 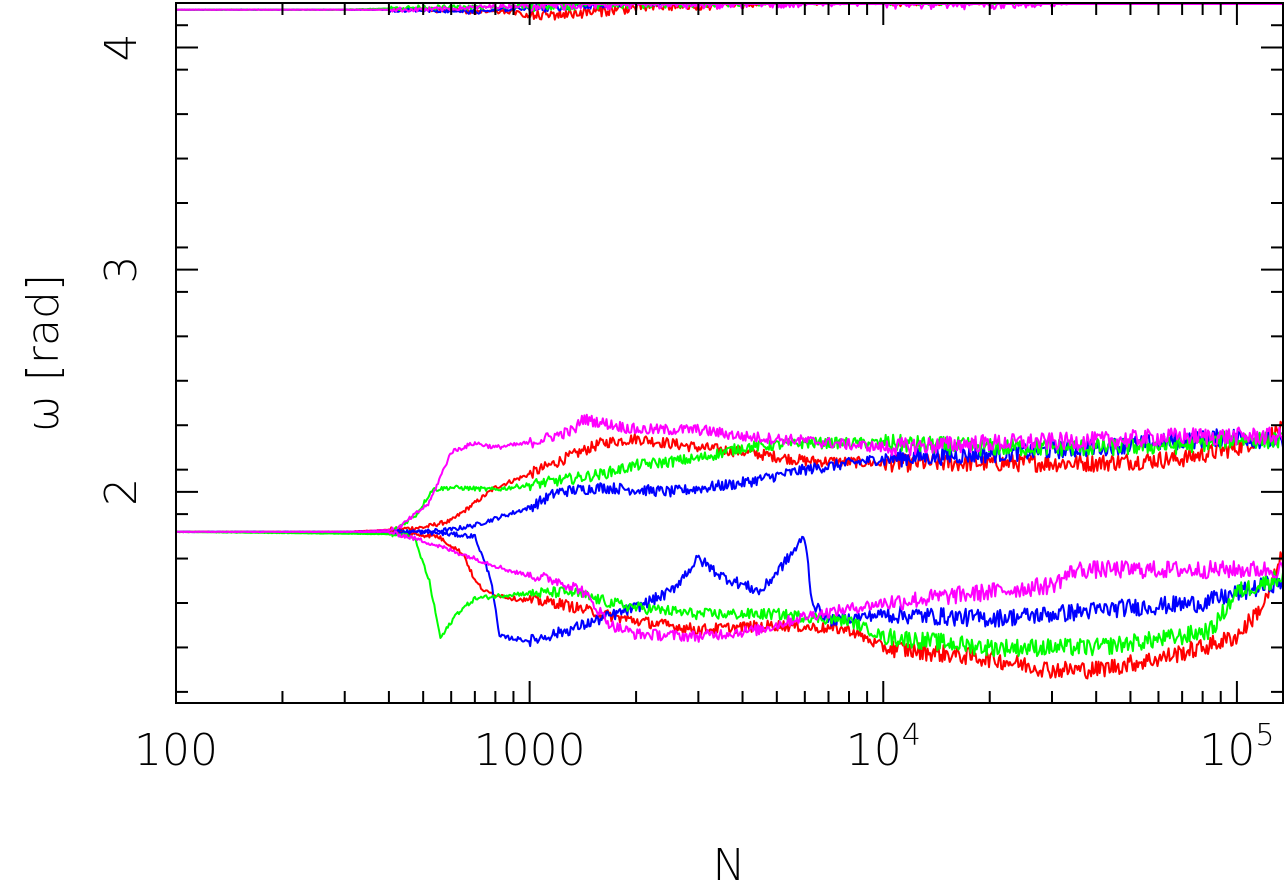 What do you see at coordinates (530, 750) in the screenshot?
I see `x-tick-label: 1000` at bounding box center [530, 750].